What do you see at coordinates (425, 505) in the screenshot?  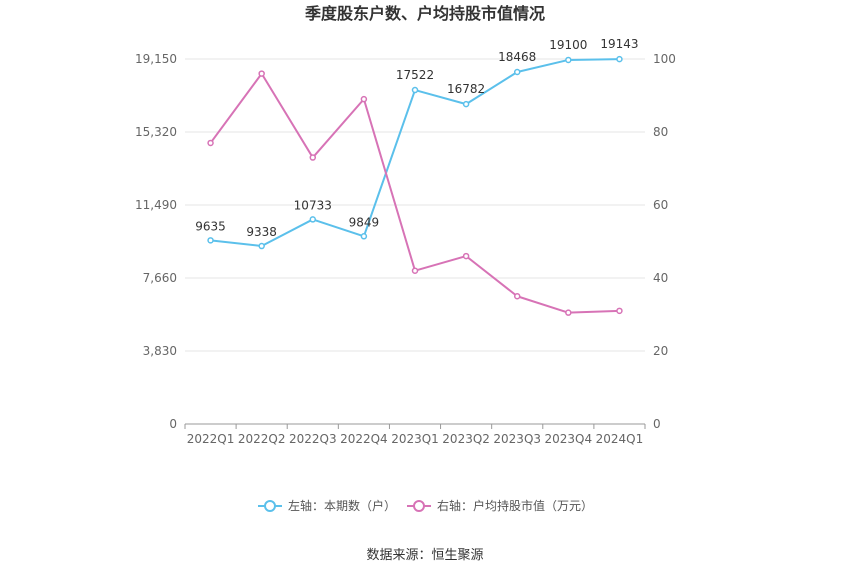 I see `legend: 左轴：本期数（户） 右轴：户均持股市值（万元）` at bounding box center [425, 505].